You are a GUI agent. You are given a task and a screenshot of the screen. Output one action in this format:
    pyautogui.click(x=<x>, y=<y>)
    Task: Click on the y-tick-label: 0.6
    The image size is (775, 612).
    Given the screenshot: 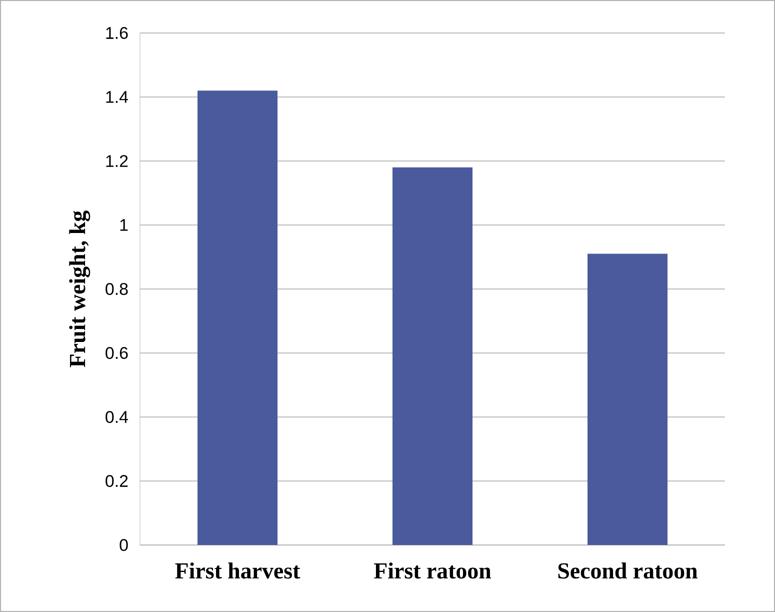 What is the action you would take?
    pyautogui.click(x=117, y=352)
    